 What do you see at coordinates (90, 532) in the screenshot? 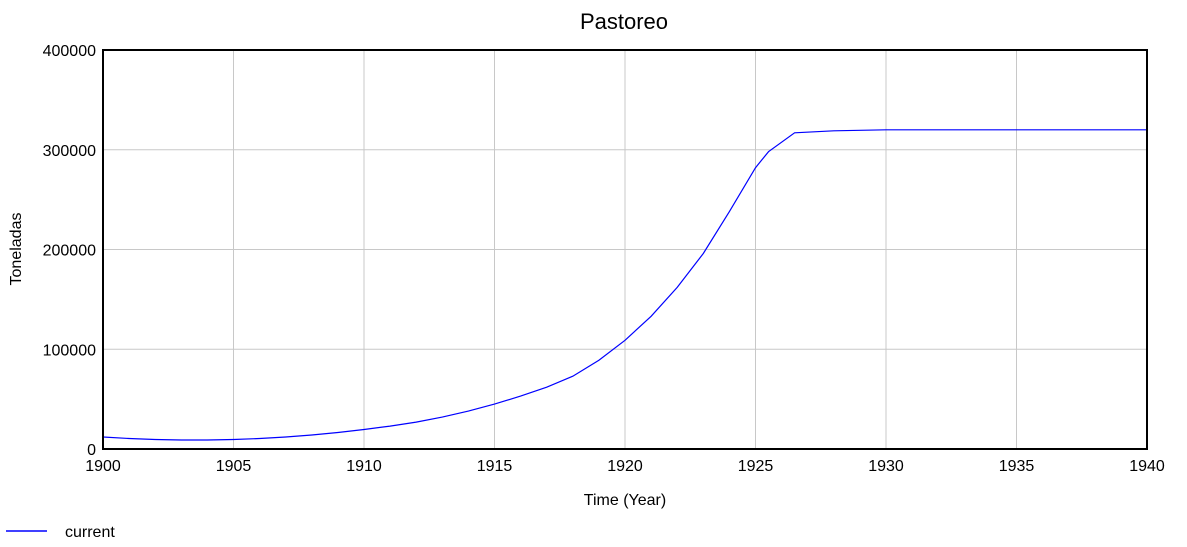
I see `legend-label-current: current` at bounding box center [90, 532].